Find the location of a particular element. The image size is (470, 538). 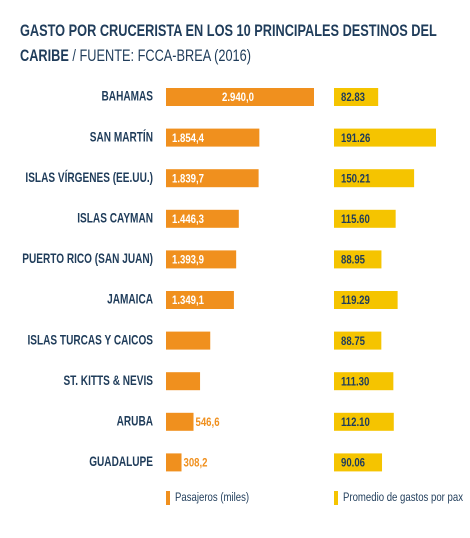

value-label: 88.95 is located at coordinates (353, 260).